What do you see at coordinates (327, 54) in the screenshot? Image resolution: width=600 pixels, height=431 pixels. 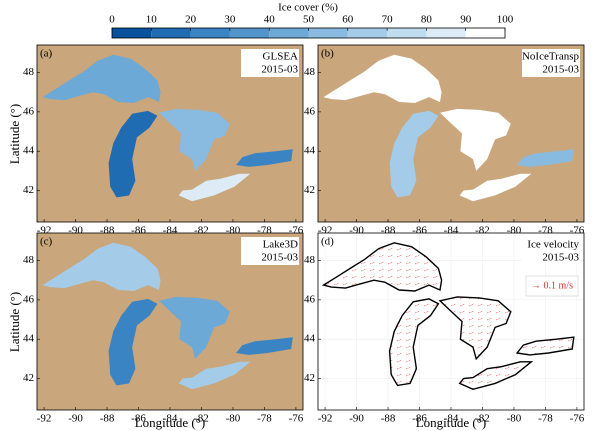 I see `panel-tag: (b)` at bounding box center [327, 54].